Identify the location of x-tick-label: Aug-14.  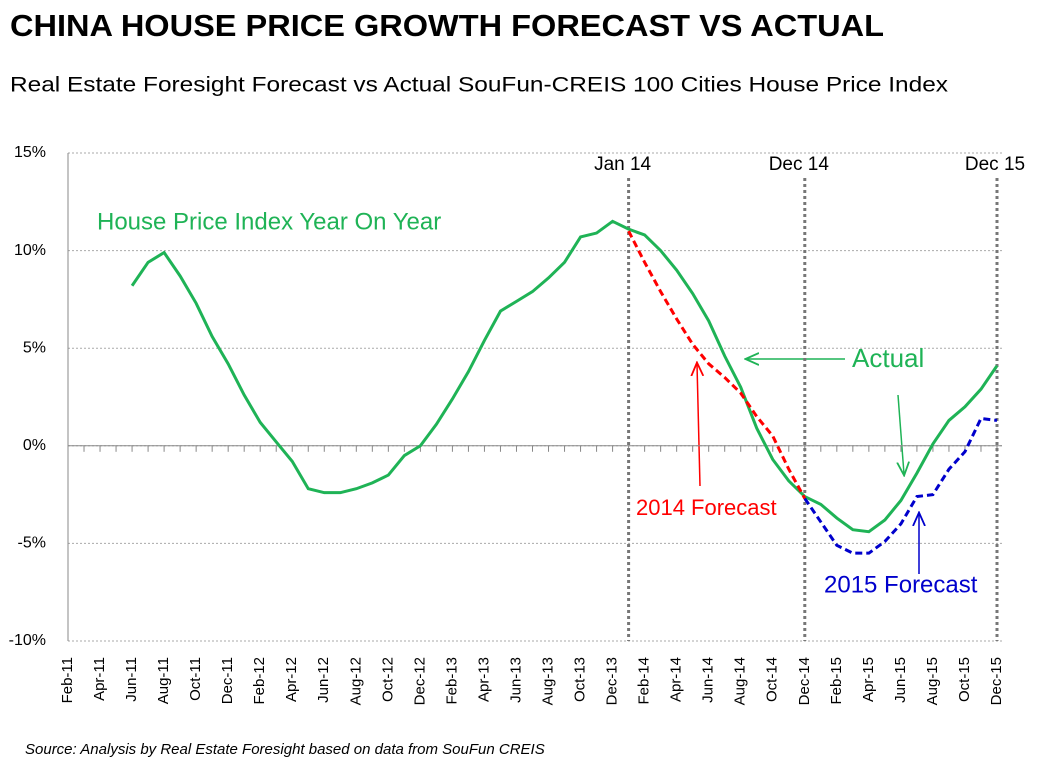
(740, 681).